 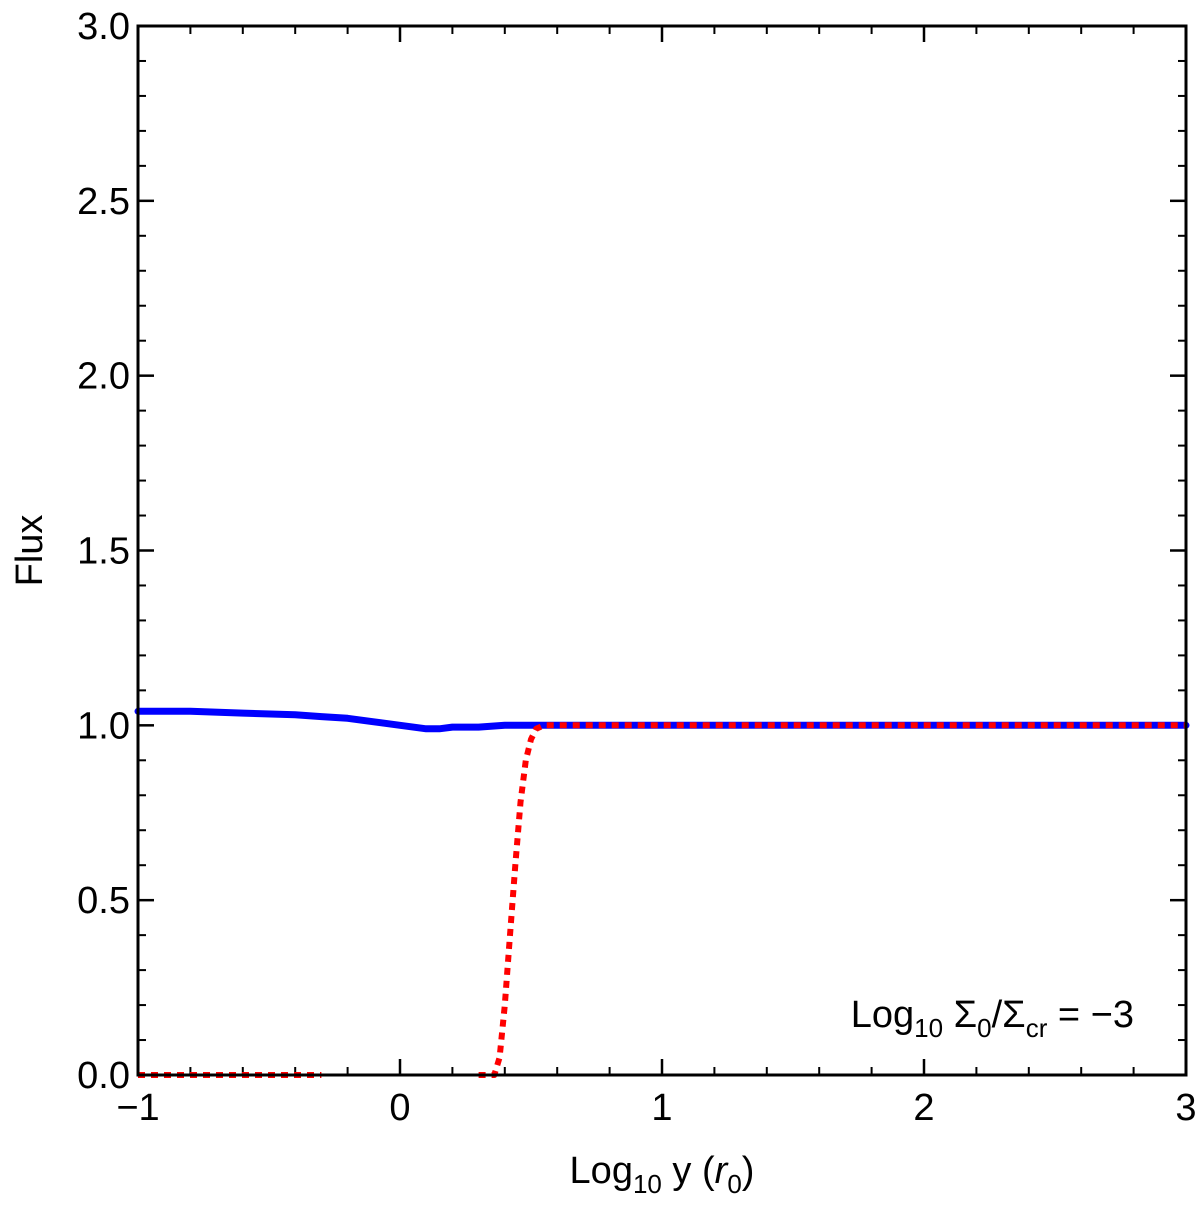 What do you see at coordinates (661, 1108) in the screenshot?
I see `x-tick-label: 1` at bounding box center [661, 1108].